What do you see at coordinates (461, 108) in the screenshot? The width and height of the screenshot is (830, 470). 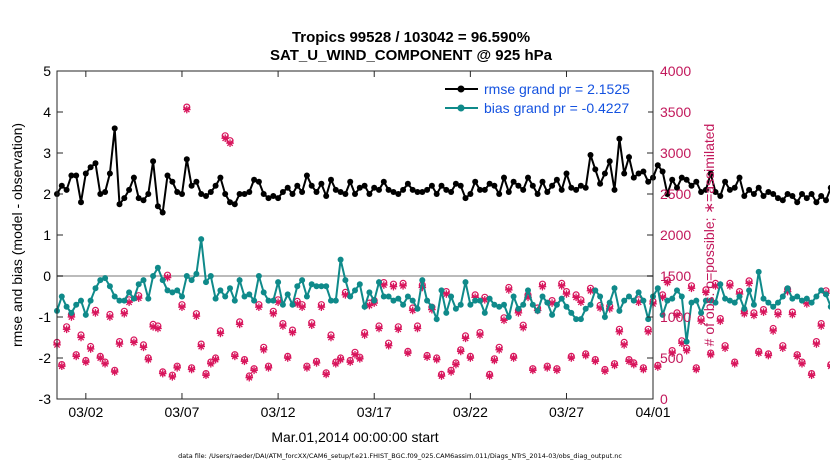 I see `legend-bias-marker` at bounding box center [461, 108].